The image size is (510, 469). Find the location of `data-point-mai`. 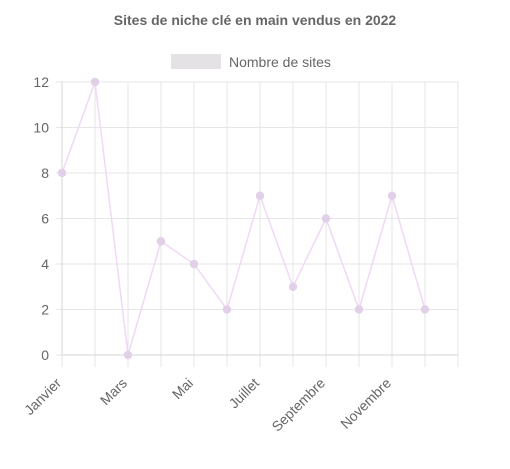

data-point-mai is located at coordinates (194, 264).